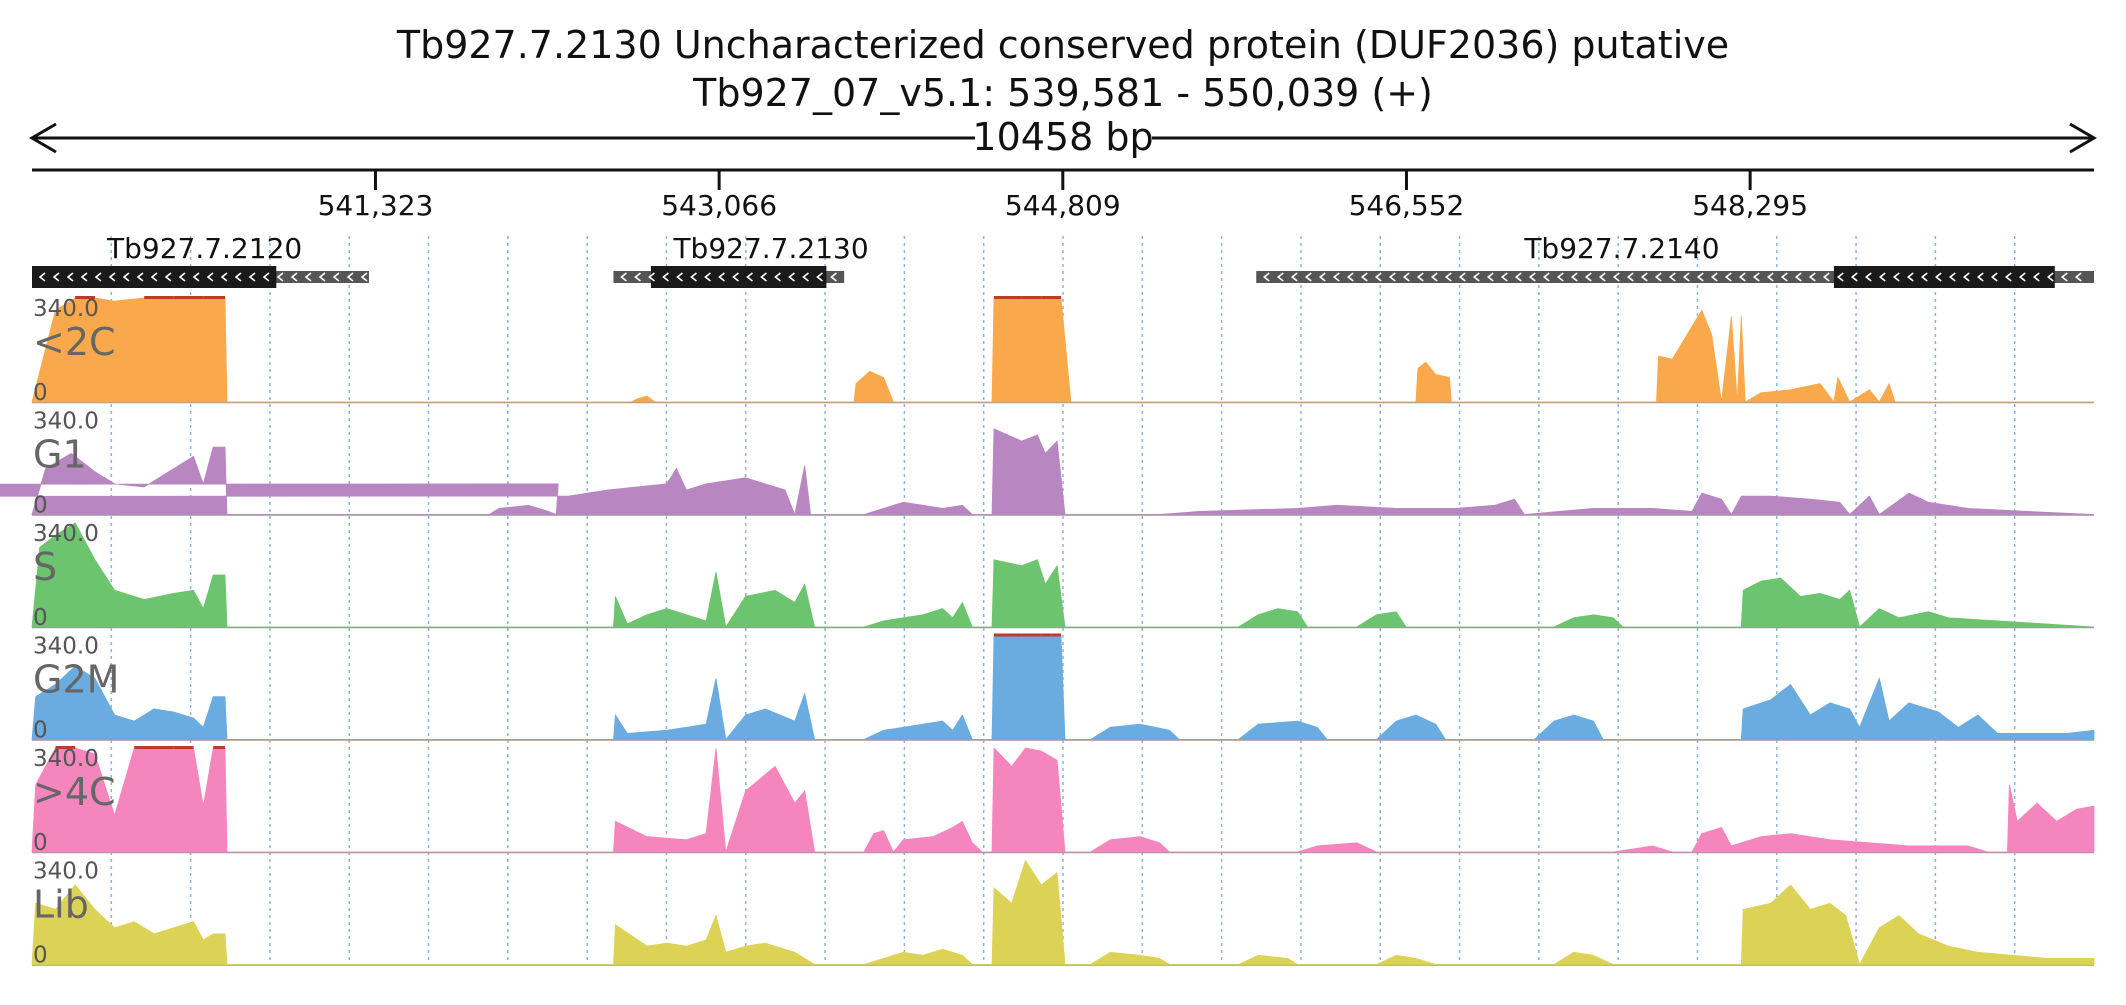  I want to click on coverage-track-g1: 340.0 0 G1, so click(1047, 464).